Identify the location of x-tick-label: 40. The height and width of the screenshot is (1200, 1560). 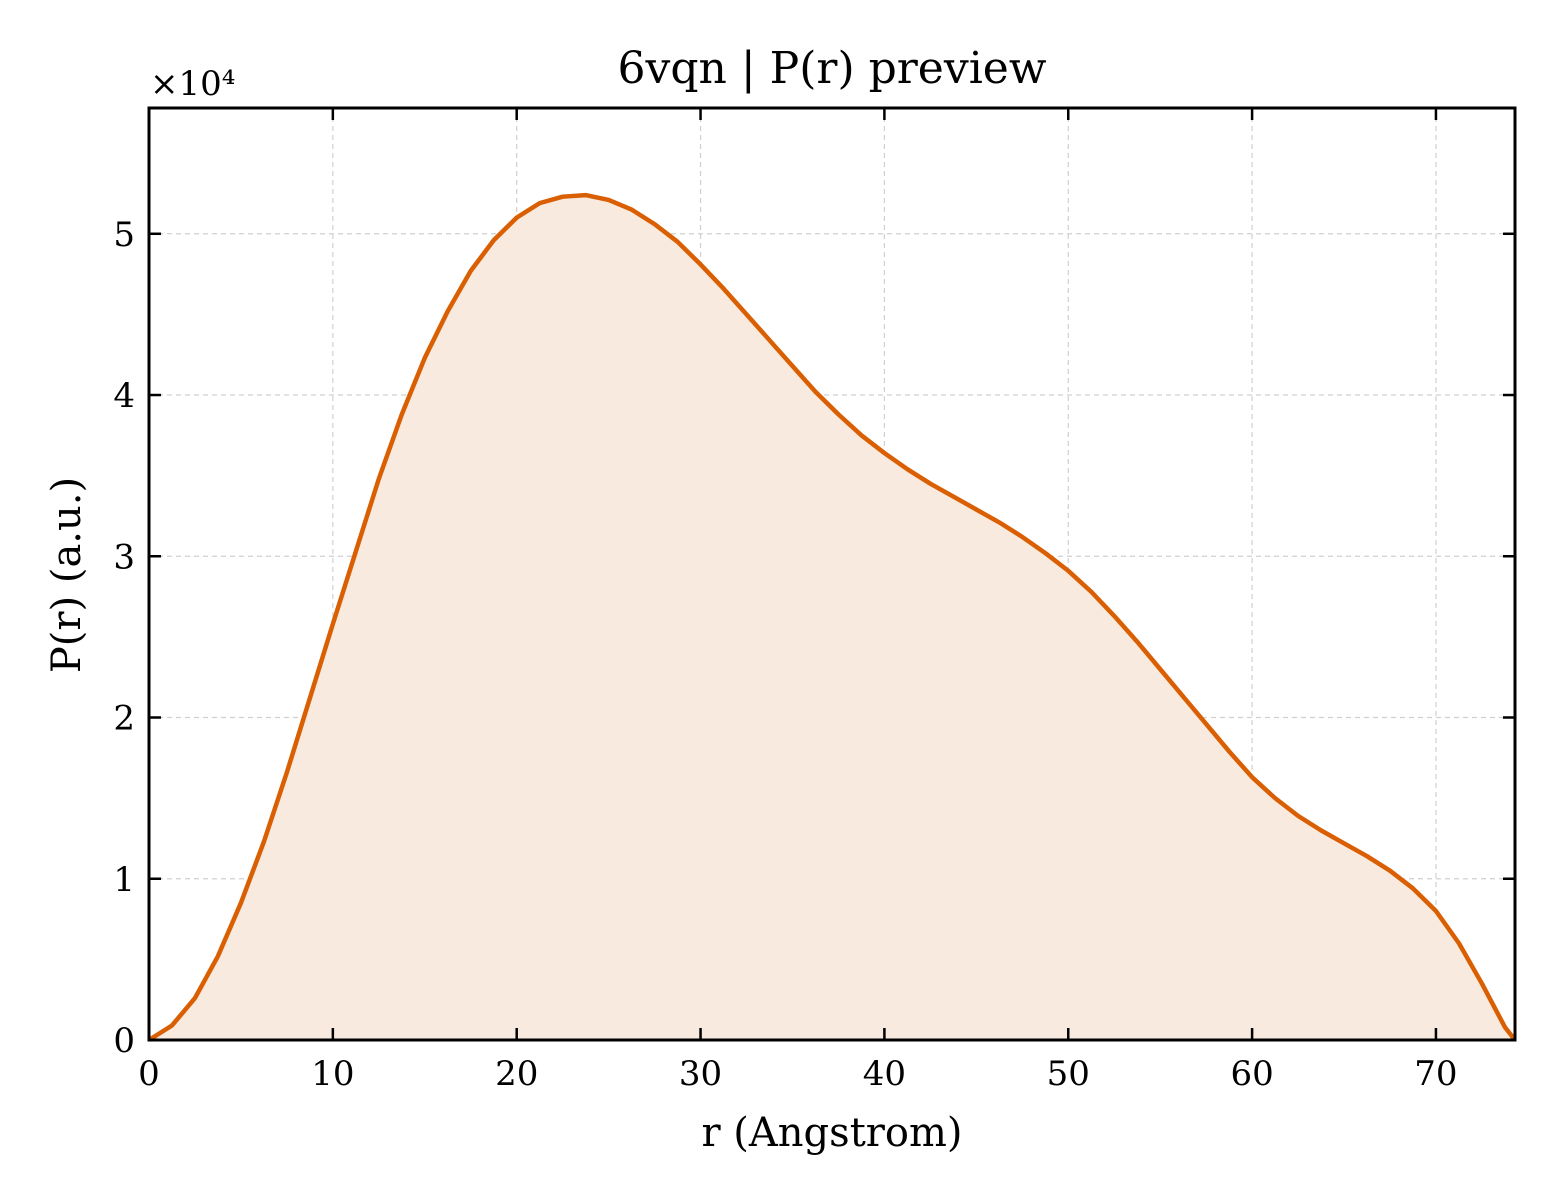
(884, 1074).